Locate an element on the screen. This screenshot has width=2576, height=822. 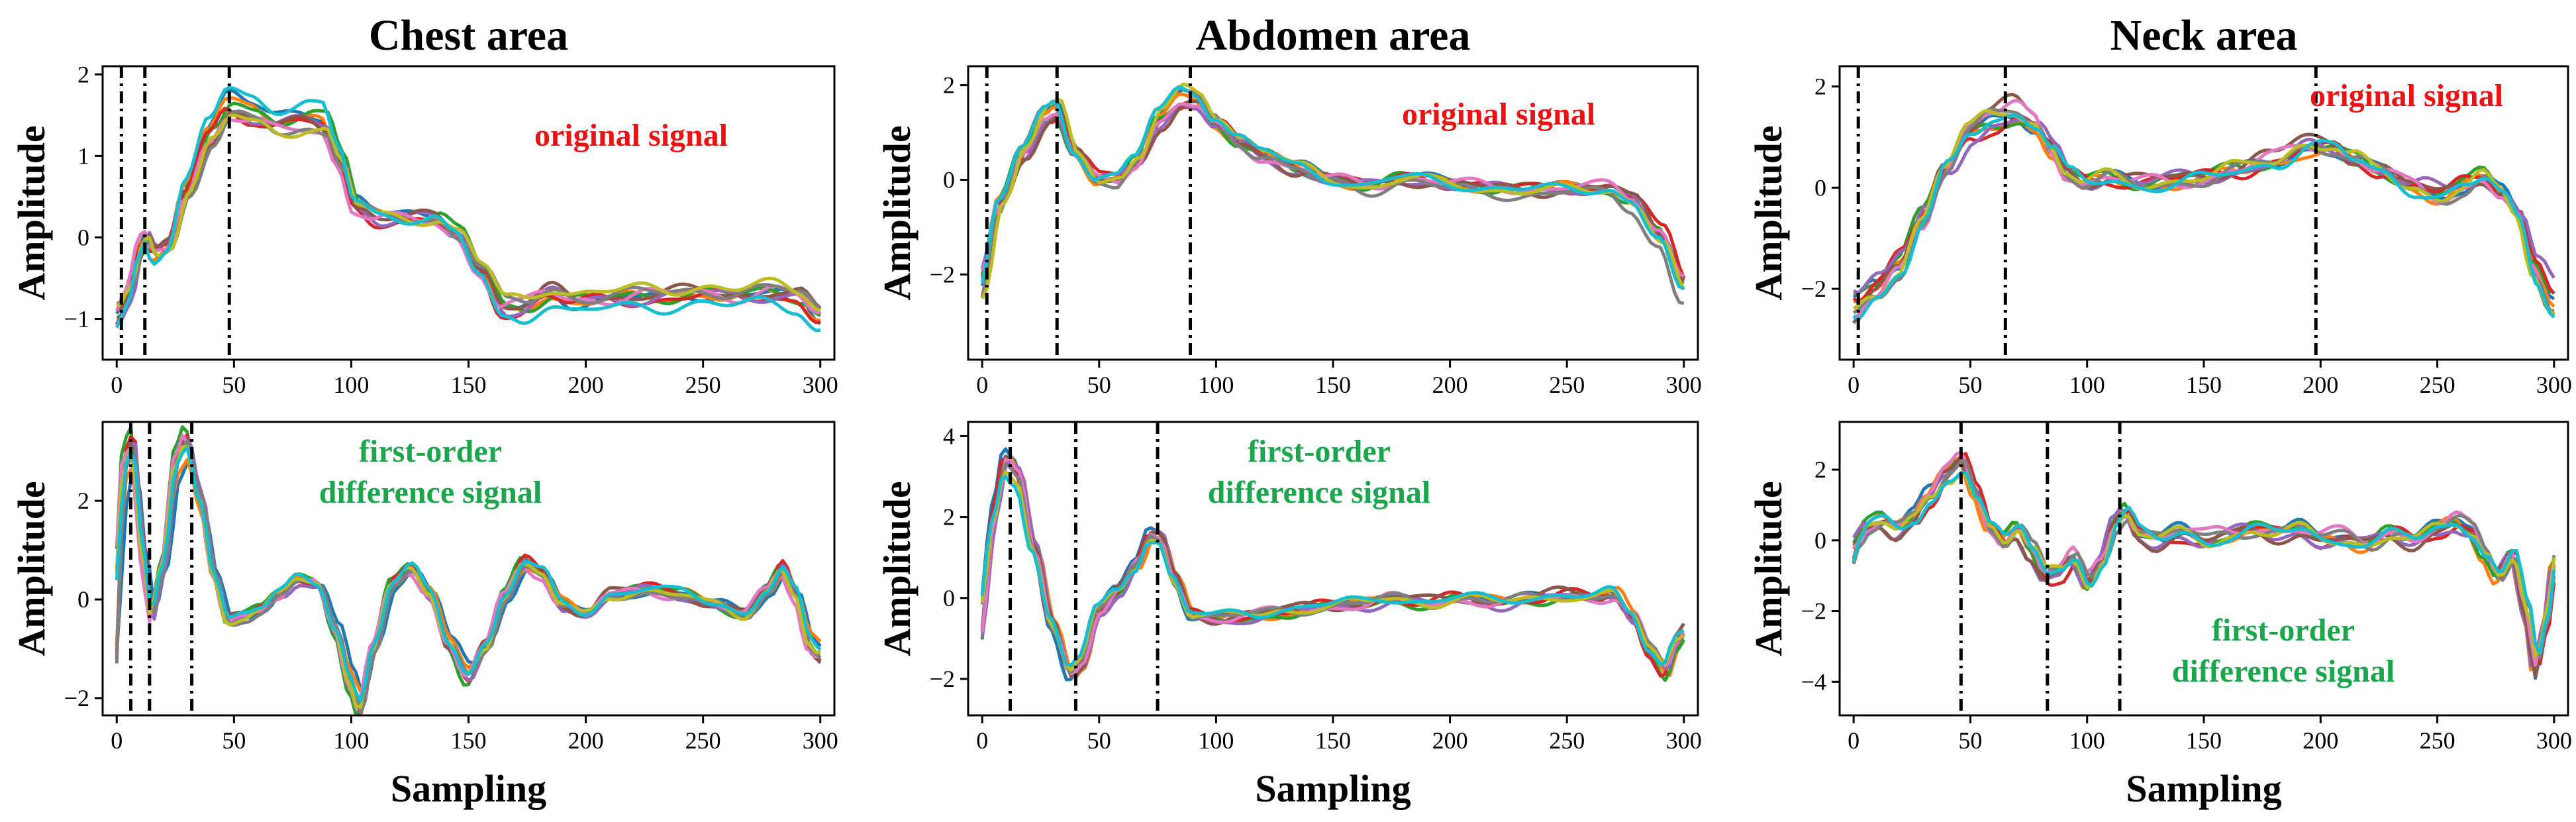
y-tick-label: −1 is located at coordinates (76, 318).